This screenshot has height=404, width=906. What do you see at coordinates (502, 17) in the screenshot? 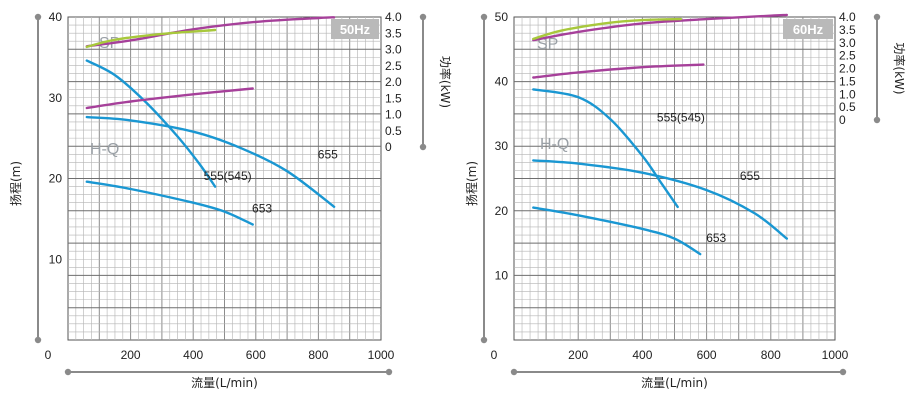
I see `y-tick-label: 50` at bounding box center [502, 17].